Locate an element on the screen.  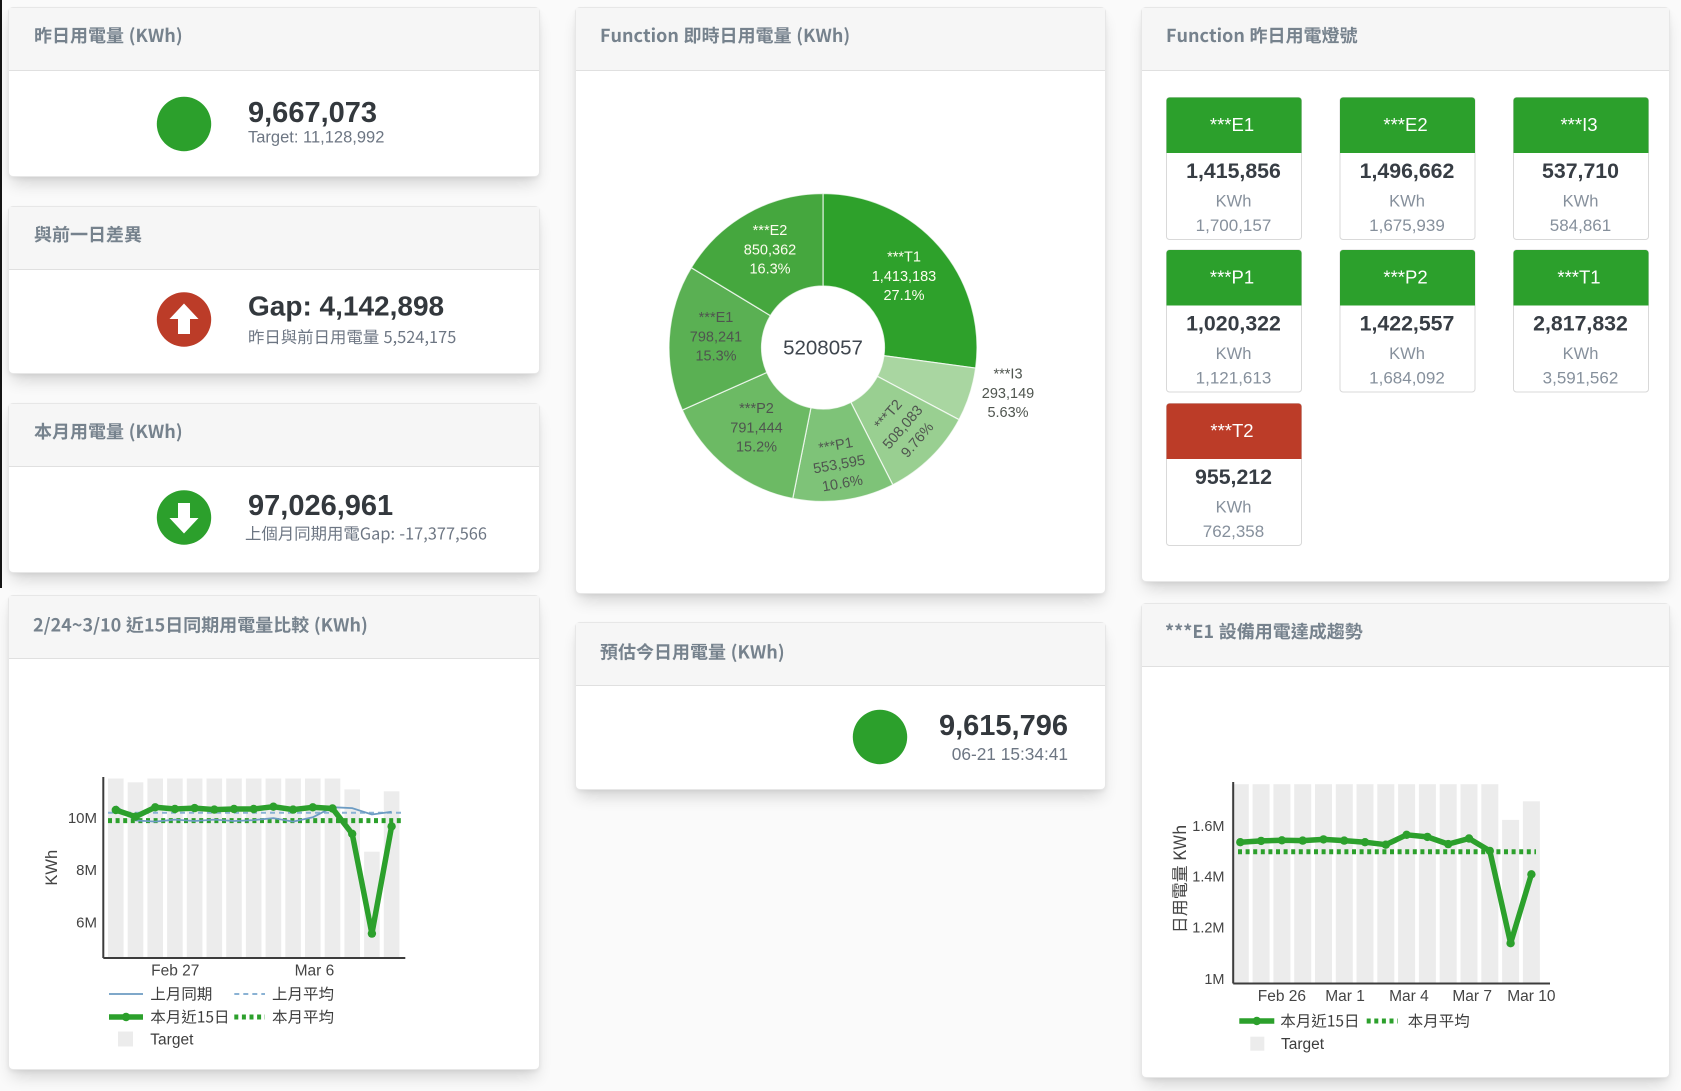
svg-text: 15.2% is located at coordinates (756, 448).